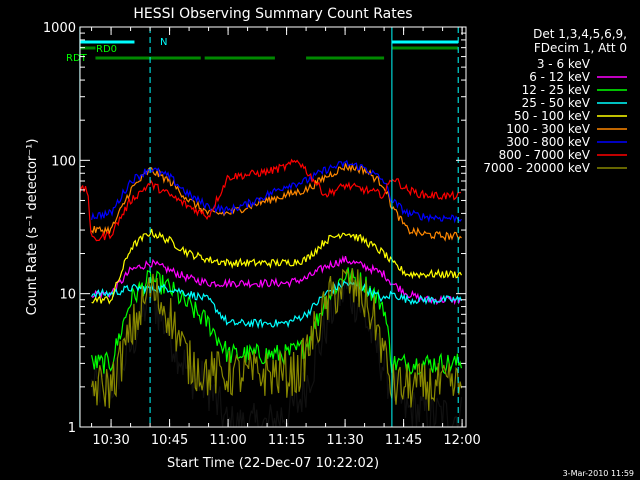 This screenshot has height=480, width=640. I want to click on y-tick-label: 100, so click(63, 161).